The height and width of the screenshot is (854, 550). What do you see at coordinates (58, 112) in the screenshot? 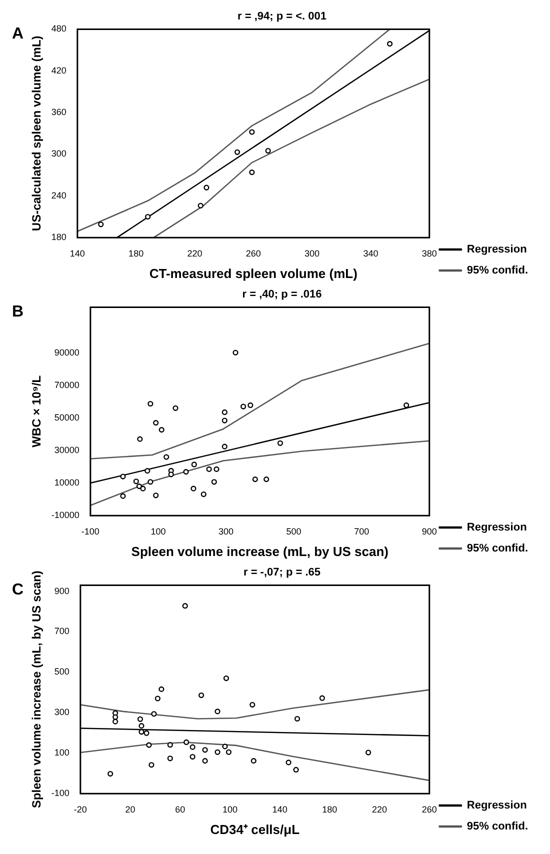
I see `y-tick-label: 360` at bounding box center [58, 112].